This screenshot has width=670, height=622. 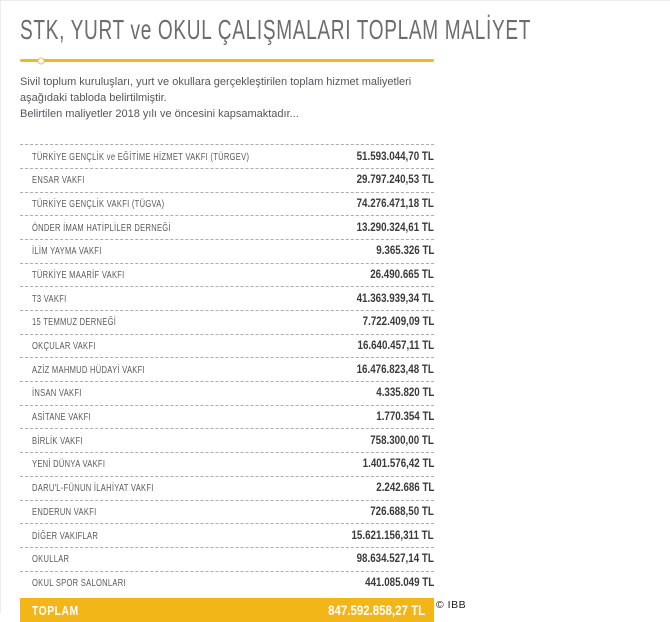 I want to click on accent-divider, so click(x=227, y=61).